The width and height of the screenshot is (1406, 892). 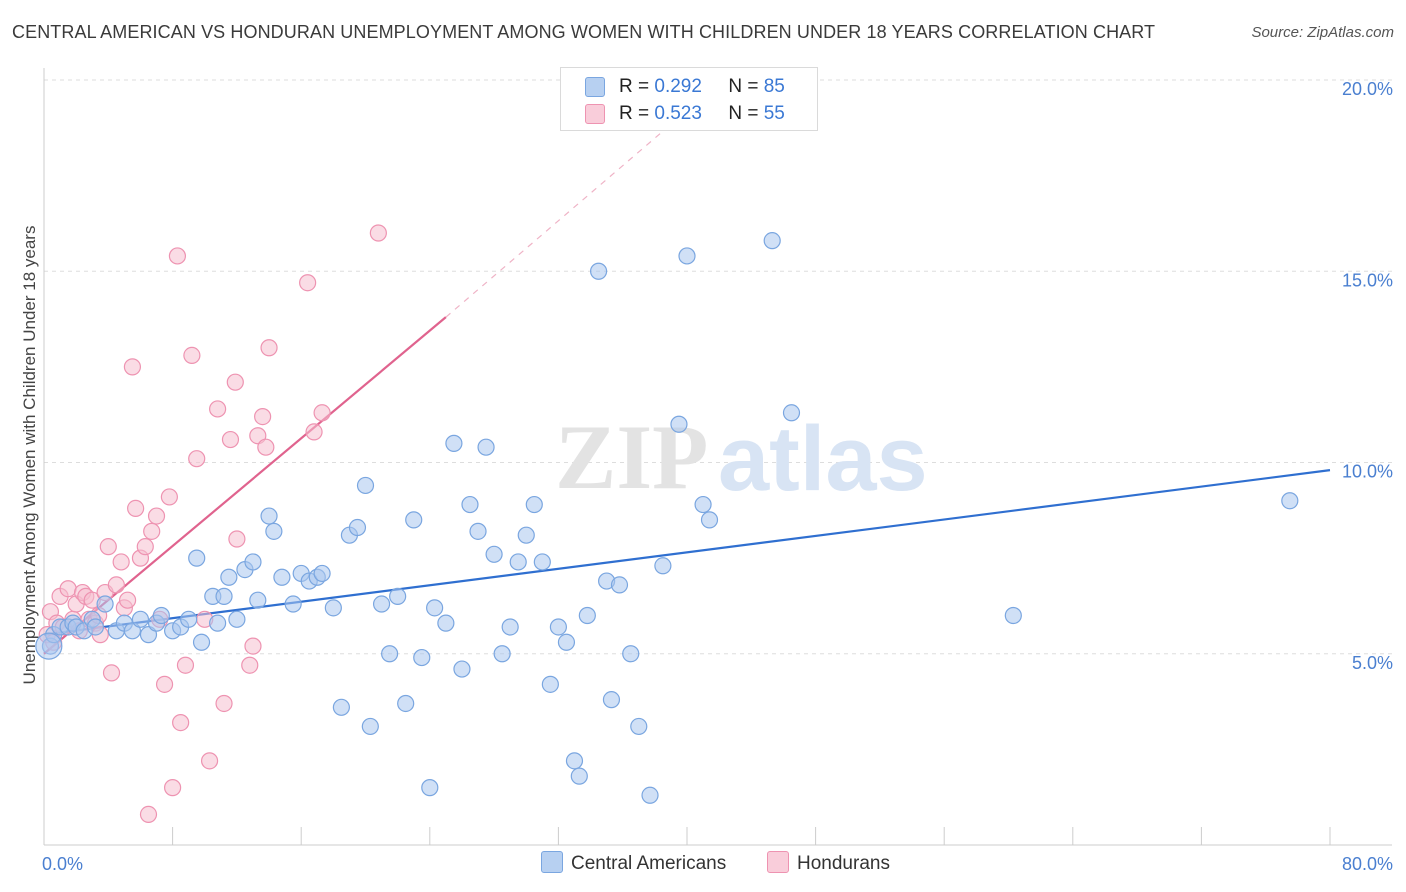 I want to click on x-tick-label: 0.0%, so click(x=62, y=864).